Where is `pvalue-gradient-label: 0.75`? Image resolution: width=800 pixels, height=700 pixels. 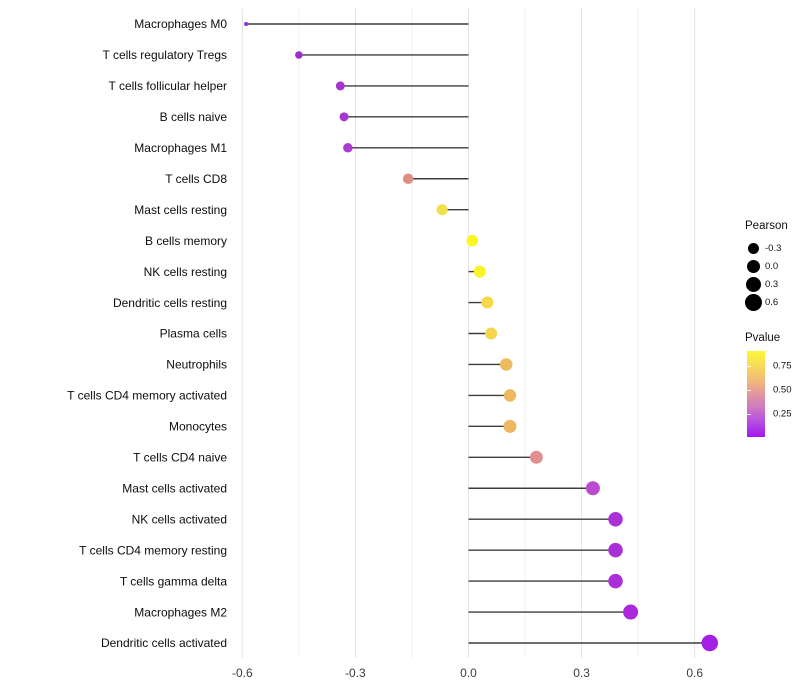 pvalue-gradient-label: 0.75 is located at coordinates (782, 366).